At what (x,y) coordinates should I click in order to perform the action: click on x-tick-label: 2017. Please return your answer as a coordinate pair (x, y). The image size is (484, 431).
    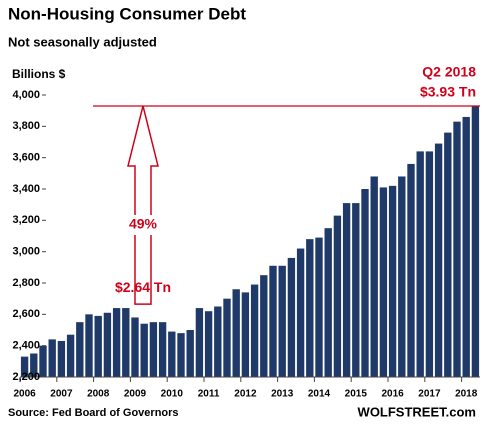
    Looking at the image, I should click on (429, 394).